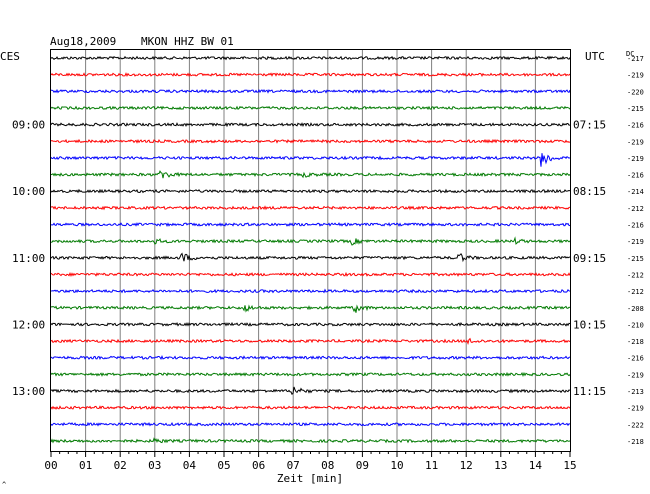 The height and width of the screenshot is (494, 650). I want to click on x-tick-label: 07, so click(293, 465).